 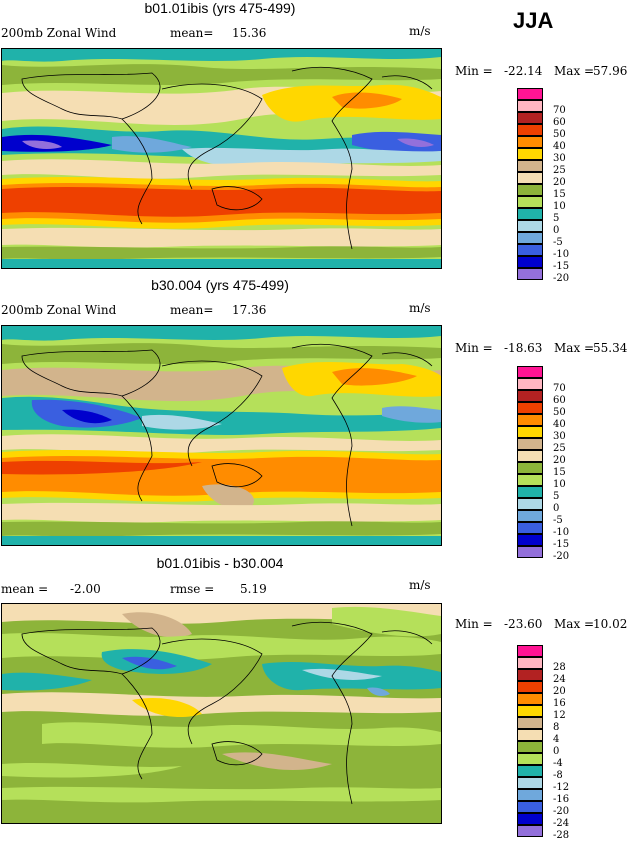 What do you see at coordinates (556, 739) in the screenshot?
I see `legend-label: 4` at bounding box center [556, 739].